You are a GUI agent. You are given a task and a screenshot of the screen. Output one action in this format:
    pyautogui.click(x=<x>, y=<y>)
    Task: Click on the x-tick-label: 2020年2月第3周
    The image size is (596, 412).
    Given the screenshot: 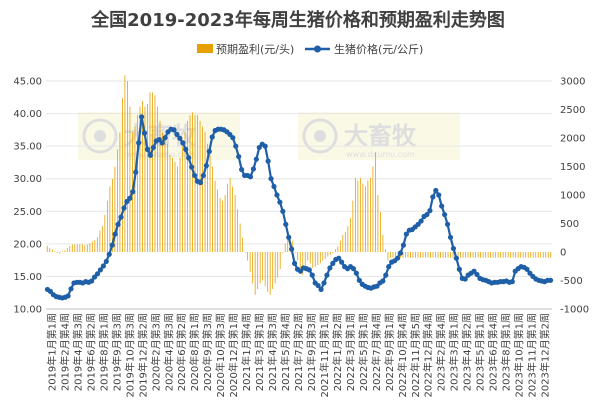 What is the action you would take?
    pyautogui.click(x=155, y=352)
    